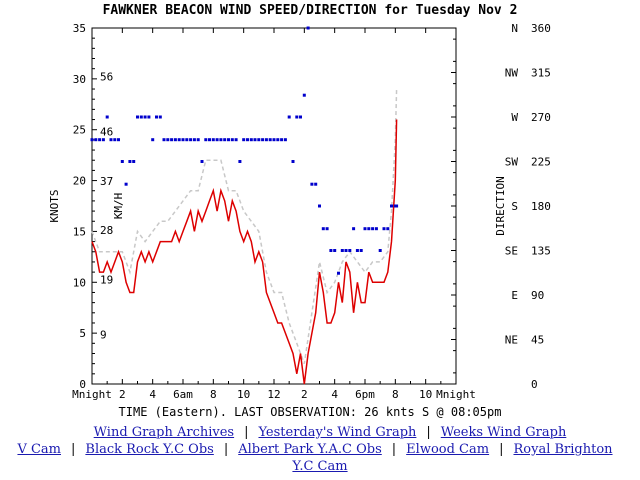  I want to click on link-albert-park-yac-obs: Albert Park Y.A.C Obs, so click(310, 449).